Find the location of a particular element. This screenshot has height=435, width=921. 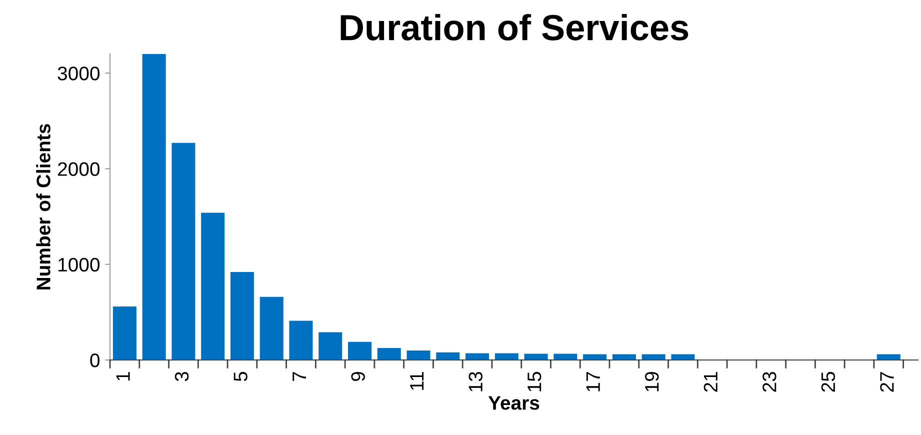

x-tick-label: 5 is located at coordinates (241, 377).